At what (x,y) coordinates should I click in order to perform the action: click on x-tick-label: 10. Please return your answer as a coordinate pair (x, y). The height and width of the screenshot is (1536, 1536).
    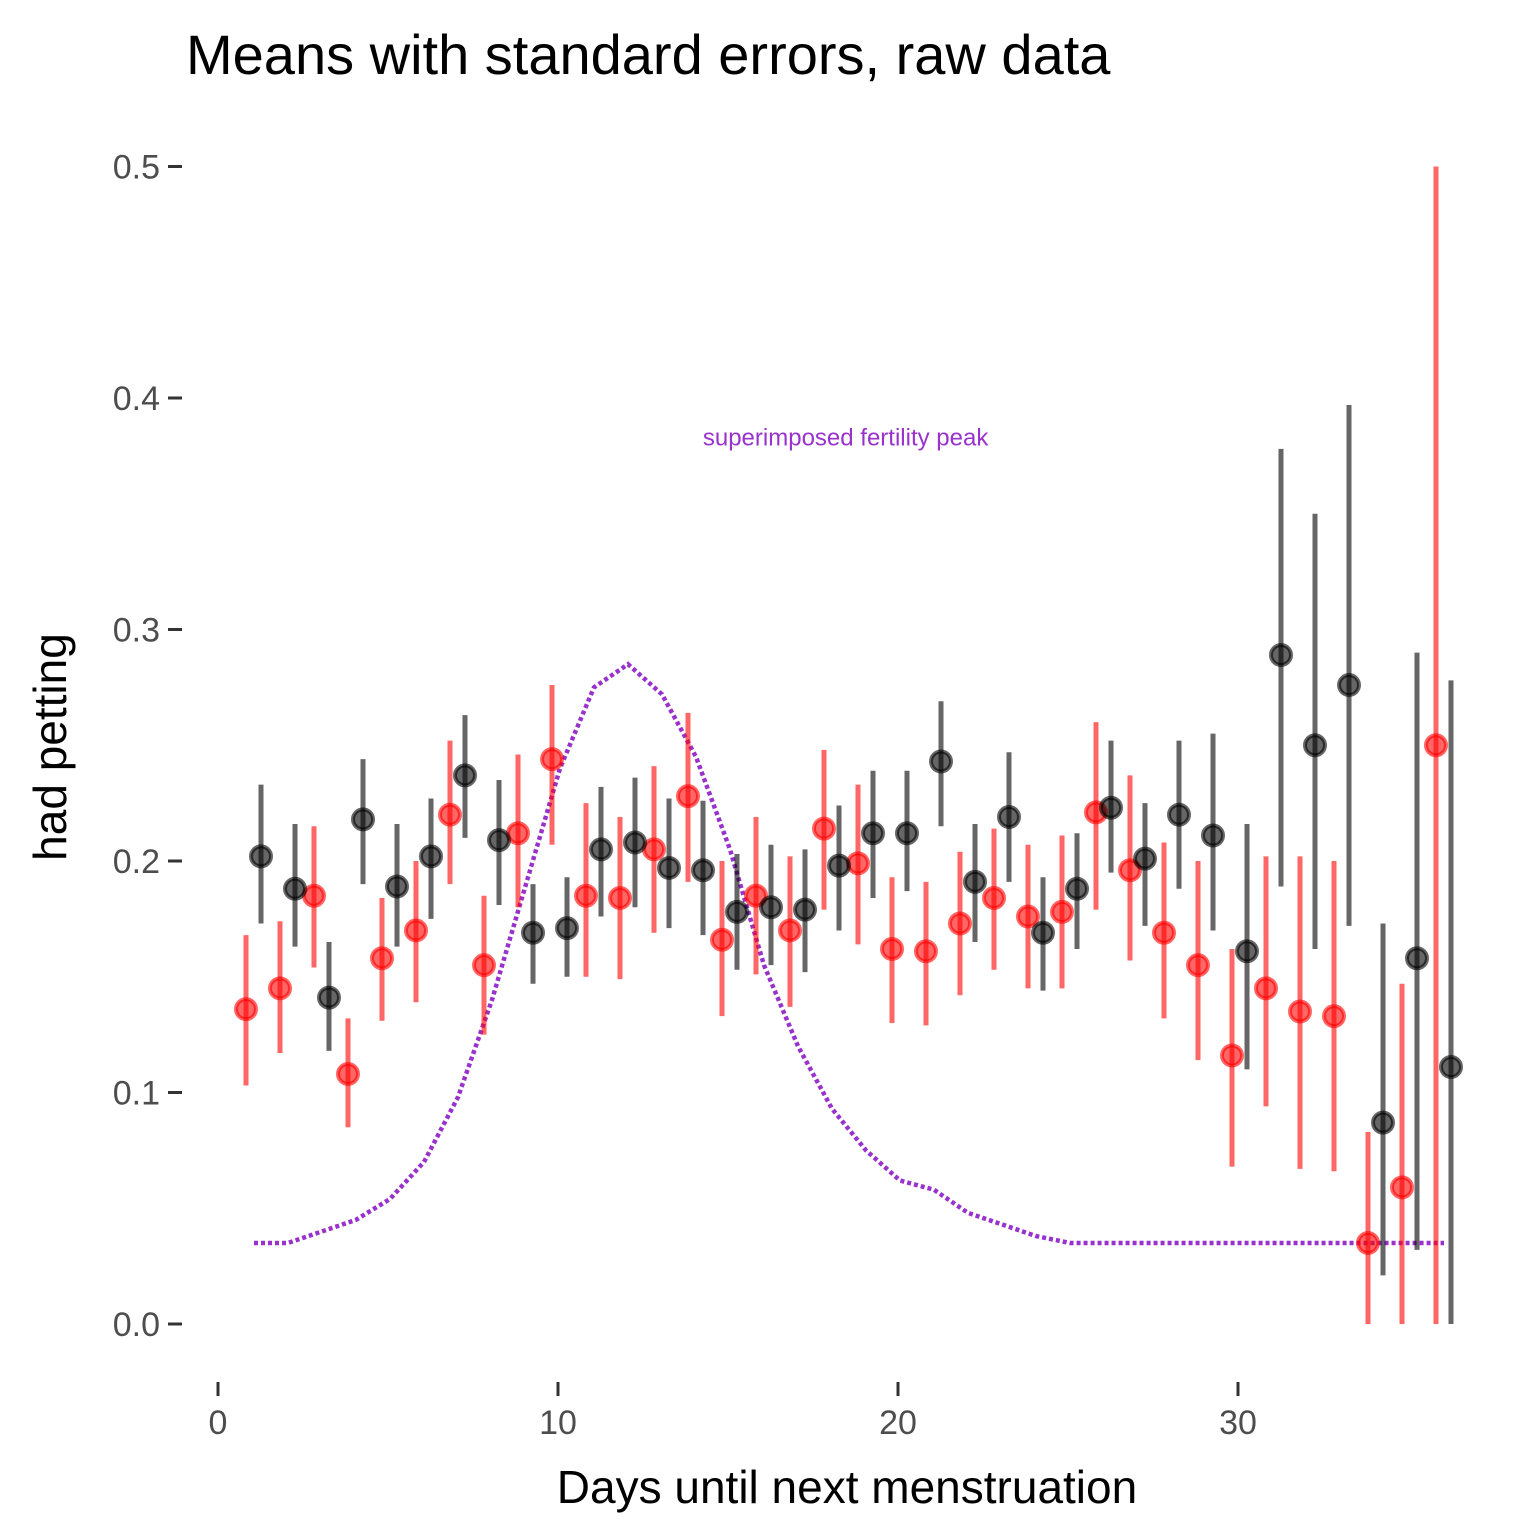
    Looking at the image, I should click on (558, 1423).